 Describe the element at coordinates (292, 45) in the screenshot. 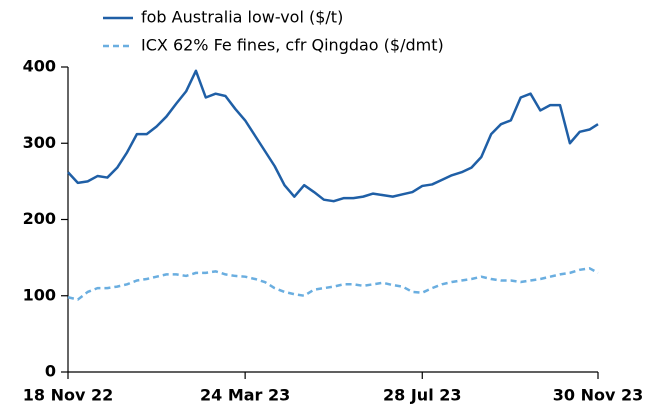

I see `legend-label: ICX 62% Fe fines, cfr Qingdao ($/dmt)` at that location.